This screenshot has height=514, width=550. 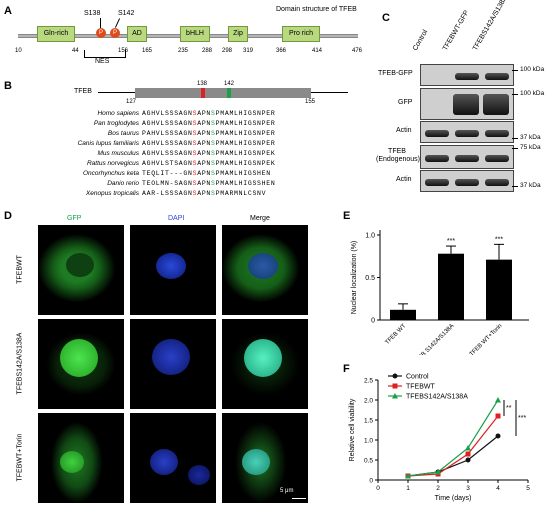 What do you see at coordinates (229, 84) in the screenshot?
I see `ruler-142: 142` at bounding box center [229, 84].